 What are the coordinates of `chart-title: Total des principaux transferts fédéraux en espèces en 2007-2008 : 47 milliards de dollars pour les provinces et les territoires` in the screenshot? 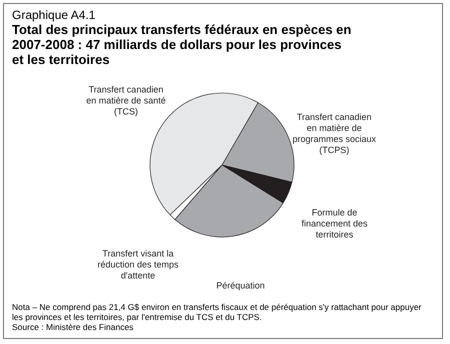 It's located at (182, 44).